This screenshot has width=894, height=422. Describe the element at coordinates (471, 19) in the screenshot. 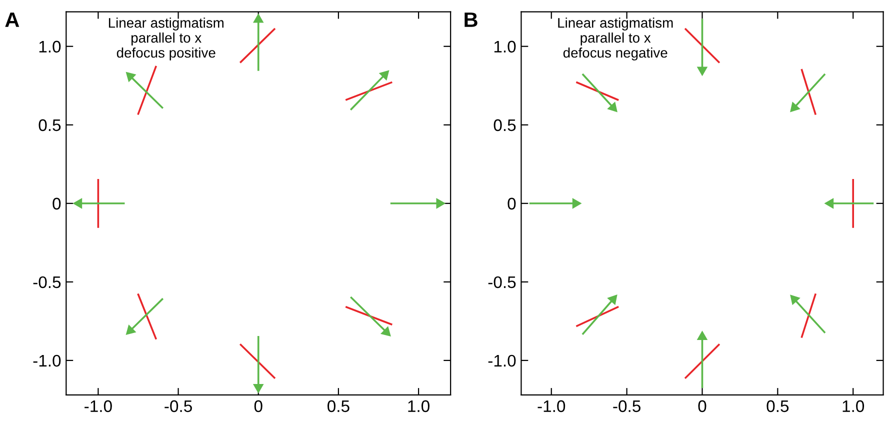

I see `chart-title: B` at that location.